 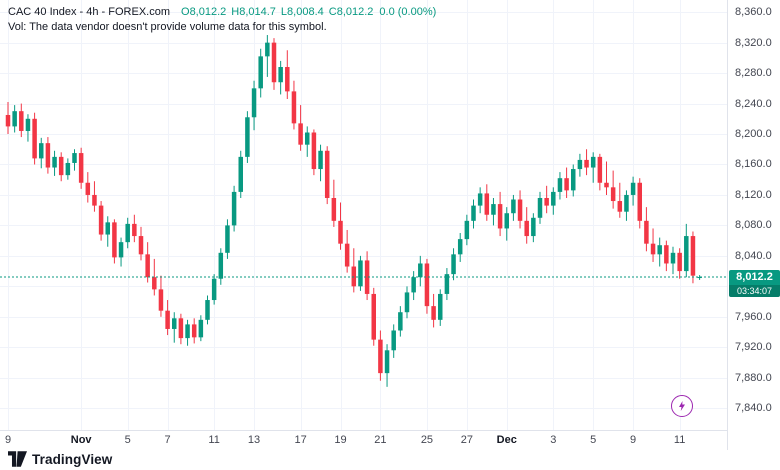 What do you see at coordinates (254, 440) in the screenshot?
I see `time-tick-label: 13` at bounding box center [254, 440].